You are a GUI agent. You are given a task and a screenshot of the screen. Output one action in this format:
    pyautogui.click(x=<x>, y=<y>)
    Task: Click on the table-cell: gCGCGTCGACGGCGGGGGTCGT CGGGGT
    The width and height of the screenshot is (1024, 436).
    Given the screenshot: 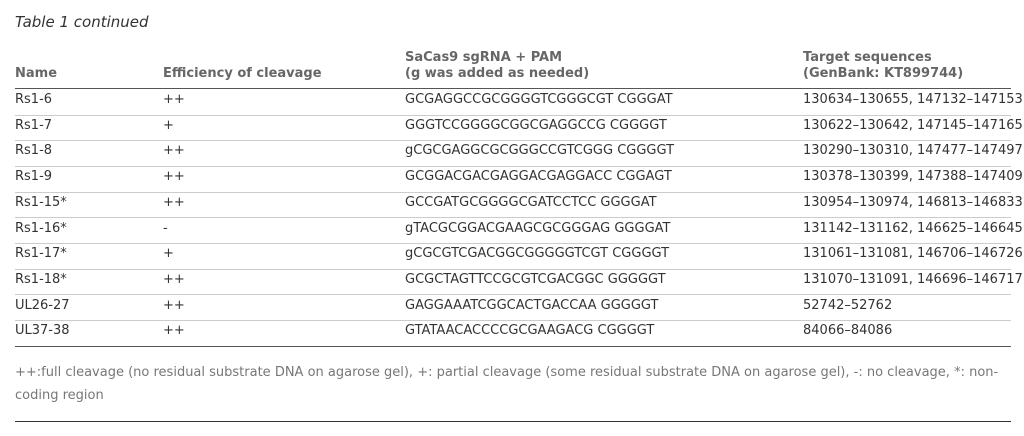 What is the action you would take?
    pyautogui.click(x=537, y=254)
    